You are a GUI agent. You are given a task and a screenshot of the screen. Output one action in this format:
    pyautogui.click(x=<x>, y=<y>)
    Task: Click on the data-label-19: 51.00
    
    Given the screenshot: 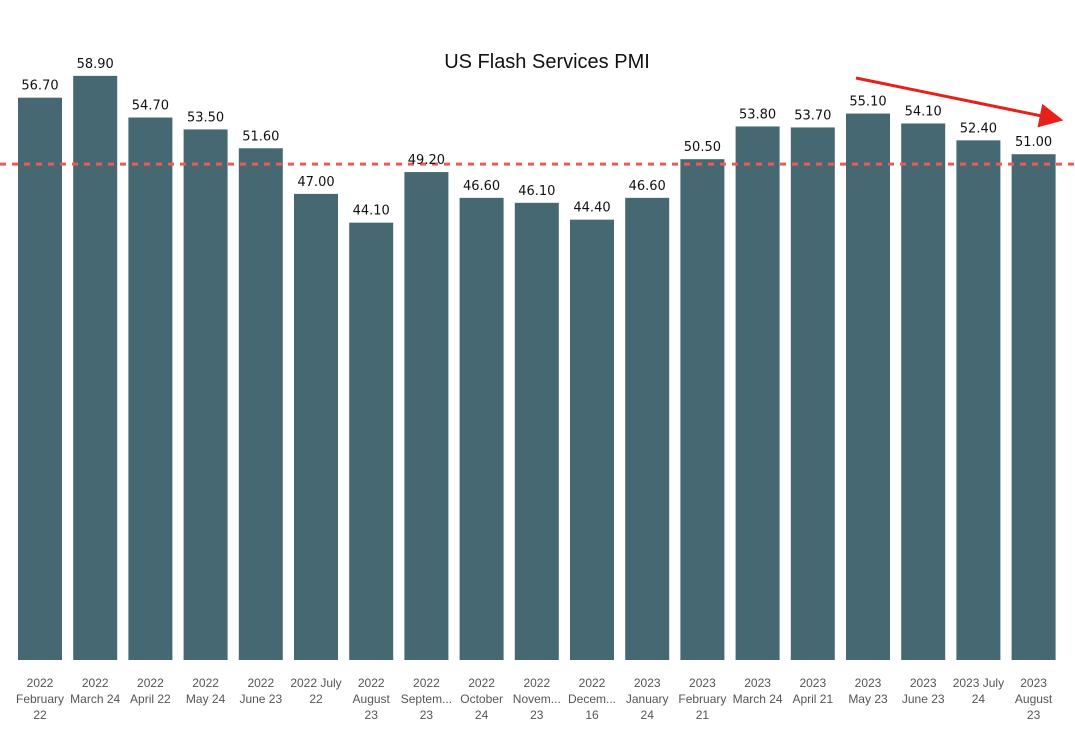 What is the action you would take?
    pyautogui.click(x=1033, y=142)
    